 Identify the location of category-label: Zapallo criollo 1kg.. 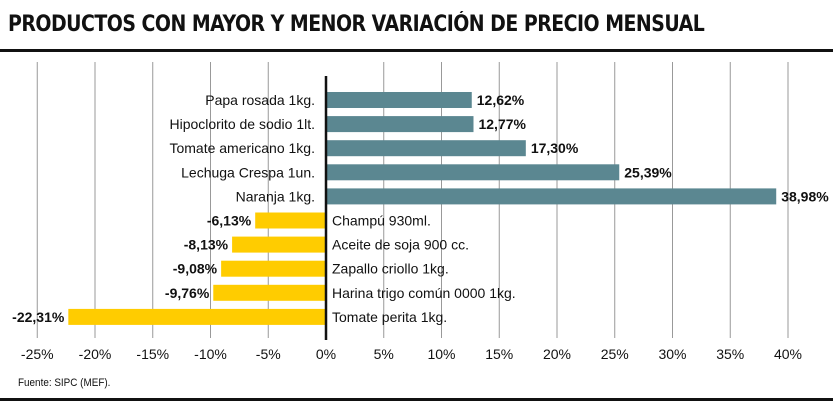
(390, 269).